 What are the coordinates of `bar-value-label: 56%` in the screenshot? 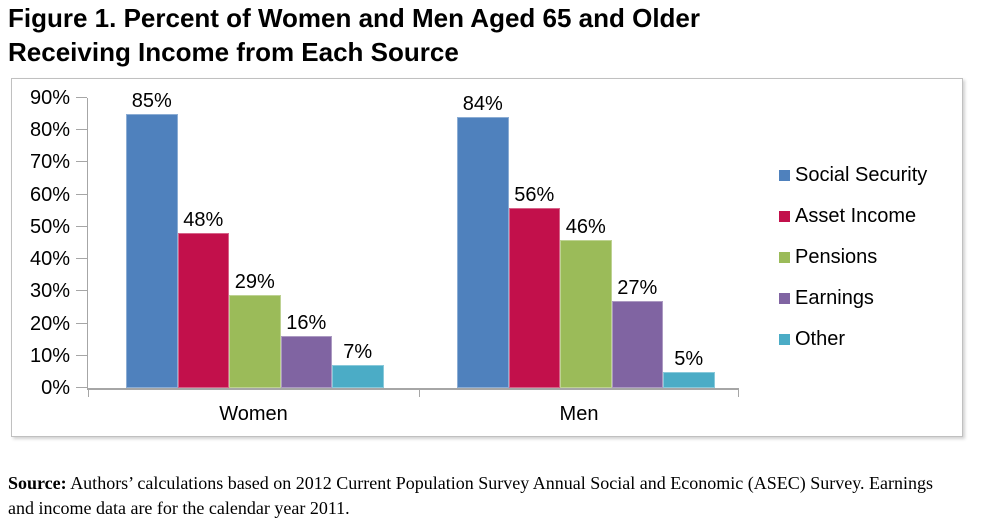 It's located at (534, 194).